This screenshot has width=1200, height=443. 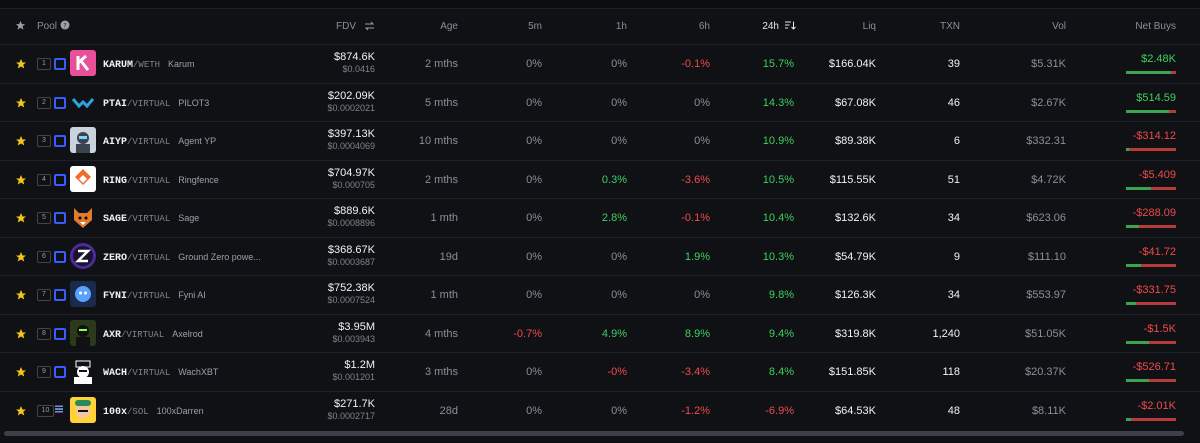 I want to click on token-symbol: WACH, so click(x=115, y=373).